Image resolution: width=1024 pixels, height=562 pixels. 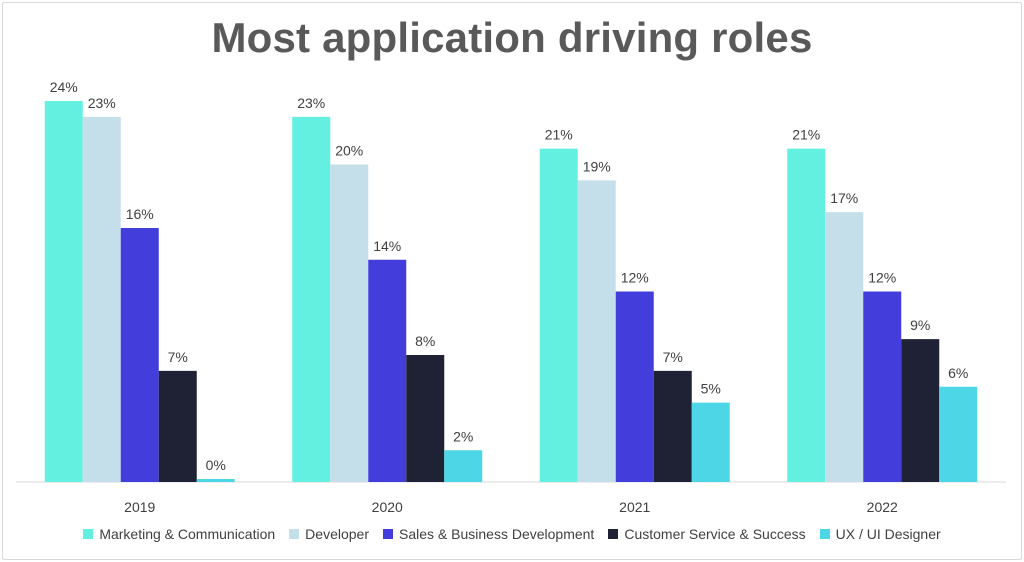 I want to click on data-label: 5%, so click(x=711, y=389).